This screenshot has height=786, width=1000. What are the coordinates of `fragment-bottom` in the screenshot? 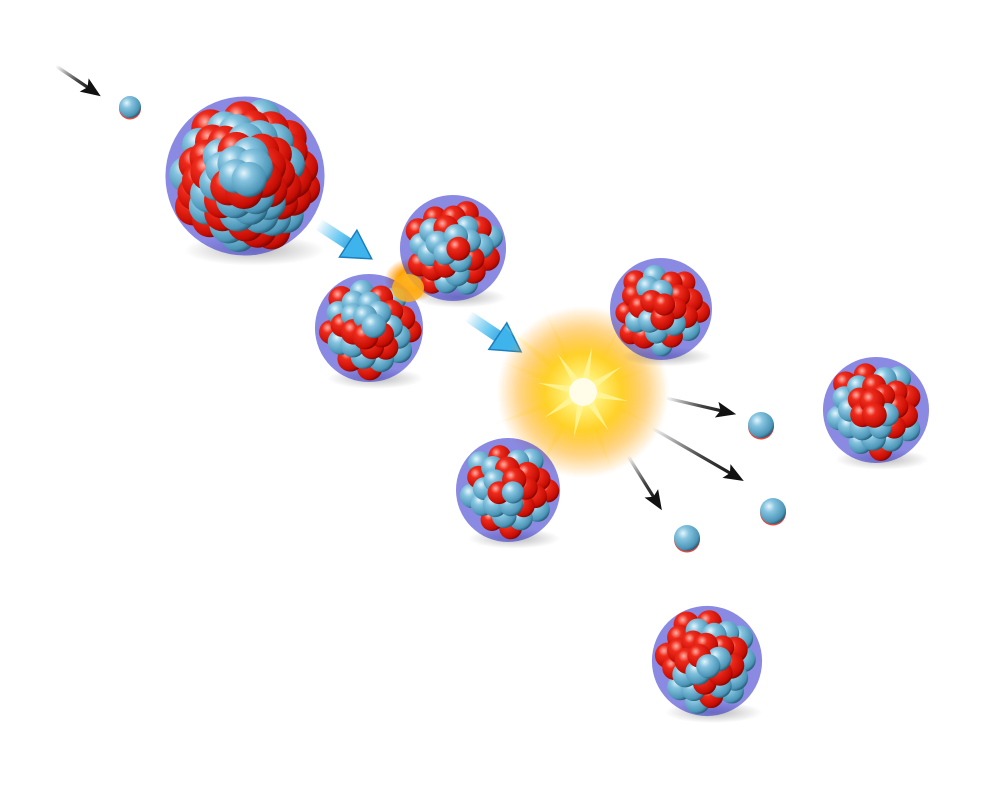 It's located at (707, 664).